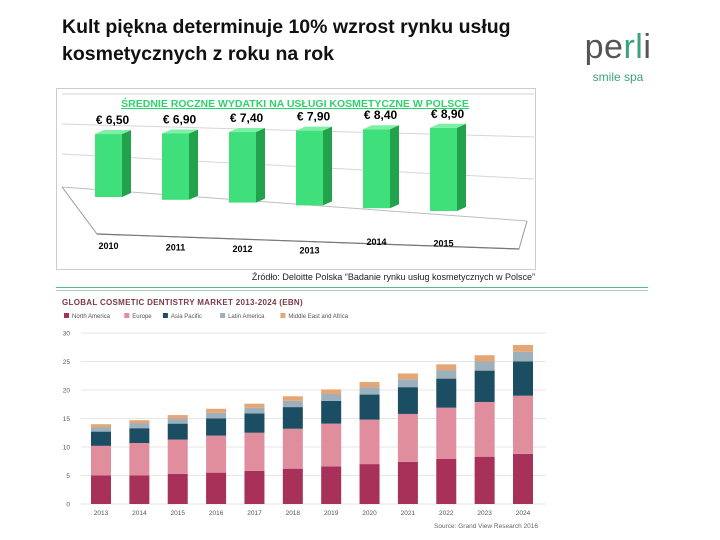 Image resolution: width=720 pixels, height=540 pixels. Describe the element at coordinates (446, 513) in the screenshot. I see `x-tick-label: 2022` at that location.